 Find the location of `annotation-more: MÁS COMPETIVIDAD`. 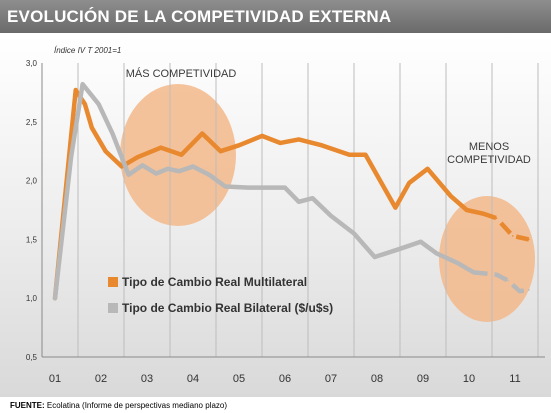

annotation-more: MÁS COMPETIVIDAD is located at coordinates (181, 73).